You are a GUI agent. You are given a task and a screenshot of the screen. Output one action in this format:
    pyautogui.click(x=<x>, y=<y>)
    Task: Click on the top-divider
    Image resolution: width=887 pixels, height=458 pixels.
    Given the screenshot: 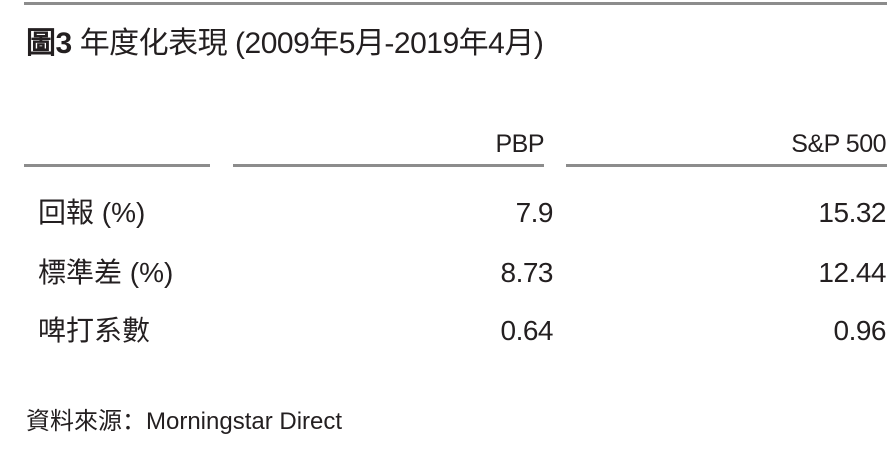 What is the action you would take?
    pyautogui.click(x=455, y=3)
    